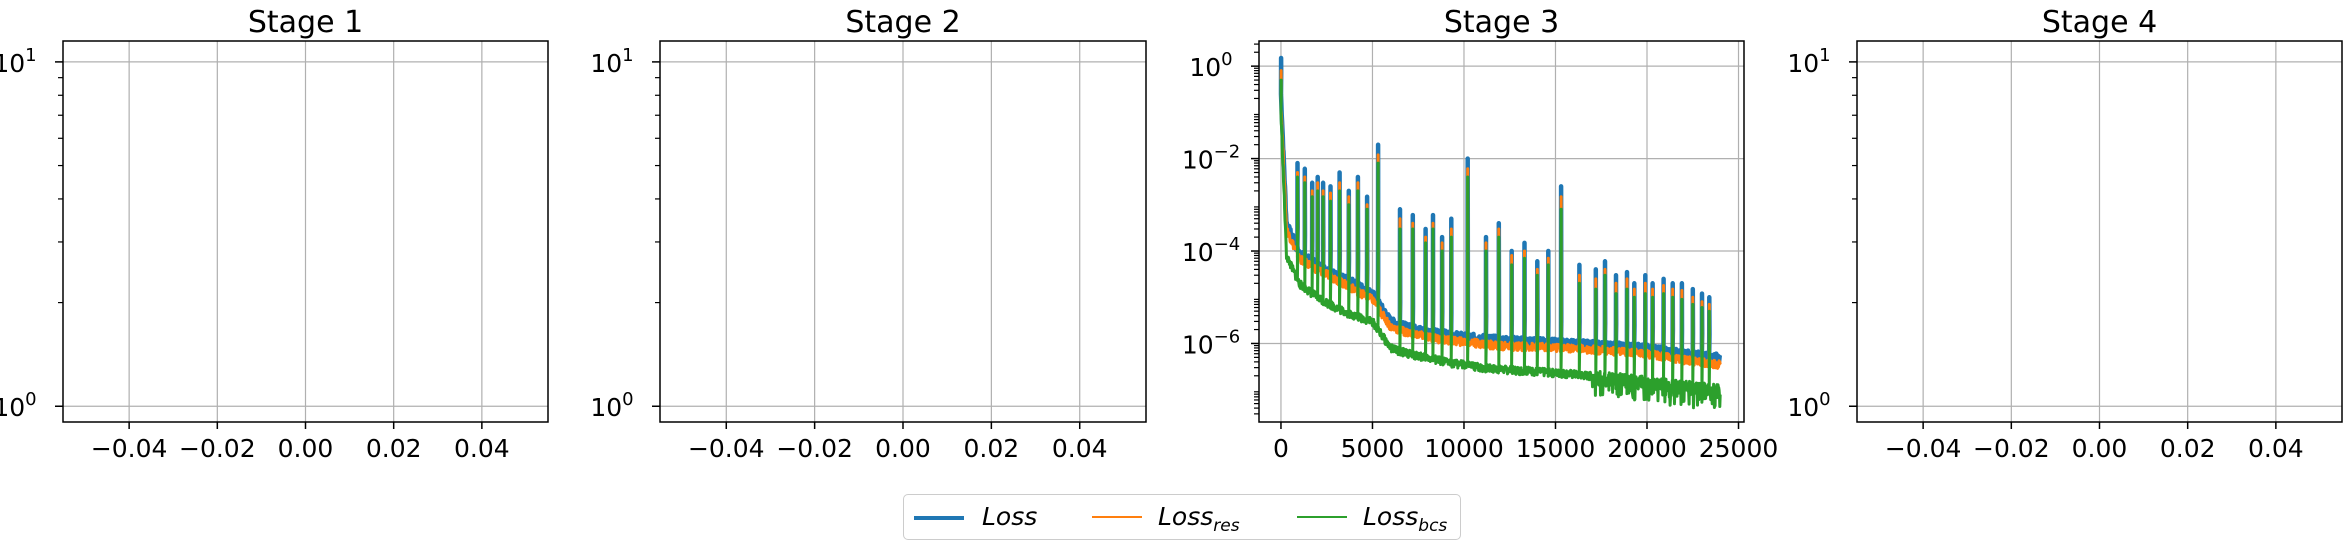 The height and width of the screenshot is (551, 2347). What do you see at coordinates (2099, 22) in the screenshot?
I see `chart-title: Stage 4` at bounding box center [2099, 22].